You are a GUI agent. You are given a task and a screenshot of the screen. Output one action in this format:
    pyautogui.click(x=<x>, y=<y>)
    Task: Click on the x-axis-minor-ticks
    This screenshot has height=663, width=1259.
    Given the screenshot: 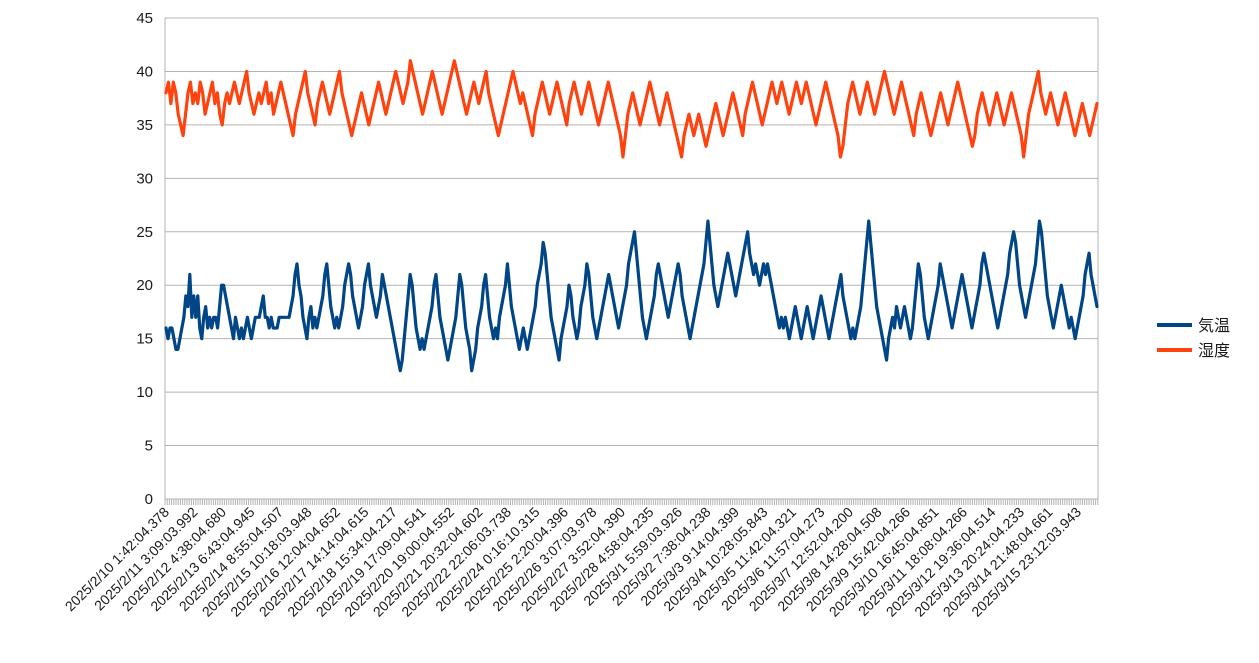 What is the action you would take?
    pyautogui.click(x=631, y=502)
    